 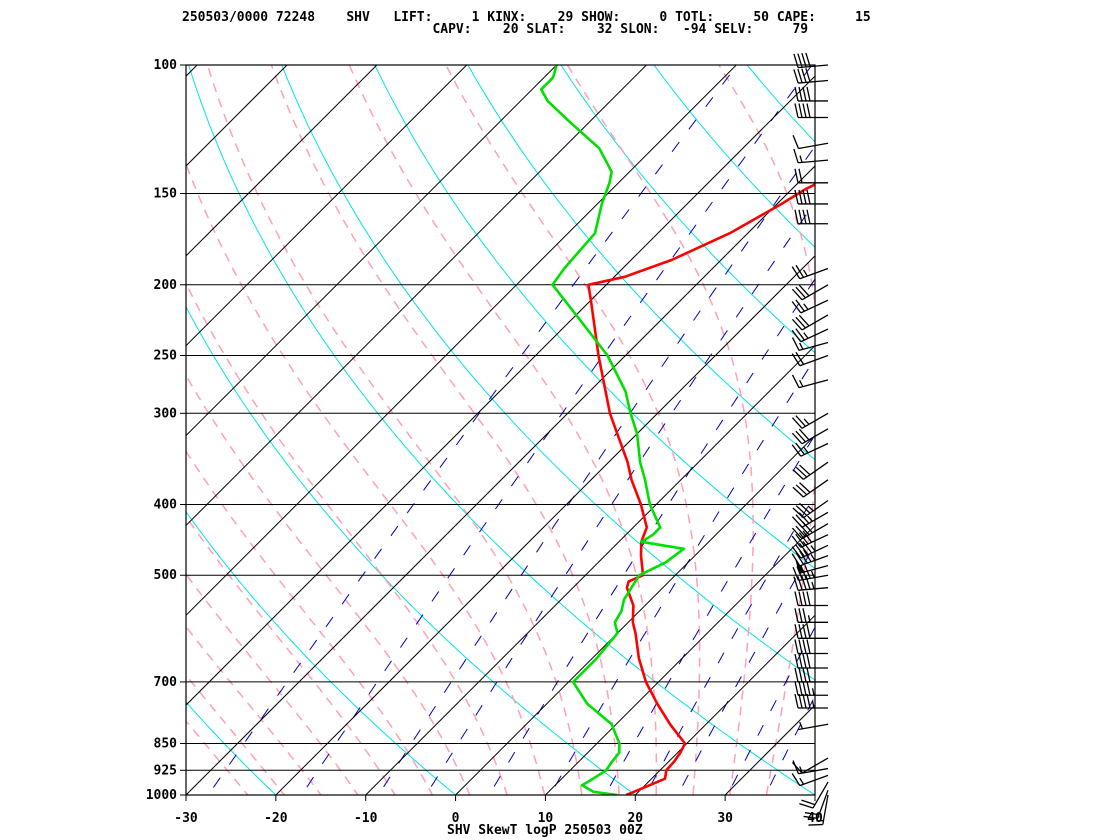 I want to click on pressure-tick-label: 850, so click(x=166, y=743).